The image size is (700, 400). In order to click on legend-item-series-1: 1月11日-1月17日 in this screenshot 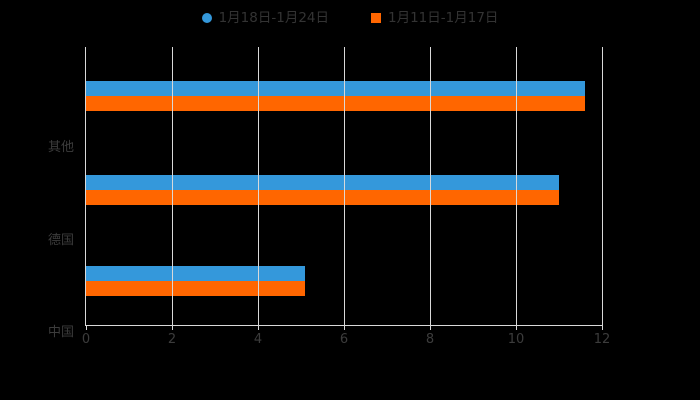, I will do `click(434, 18)`.